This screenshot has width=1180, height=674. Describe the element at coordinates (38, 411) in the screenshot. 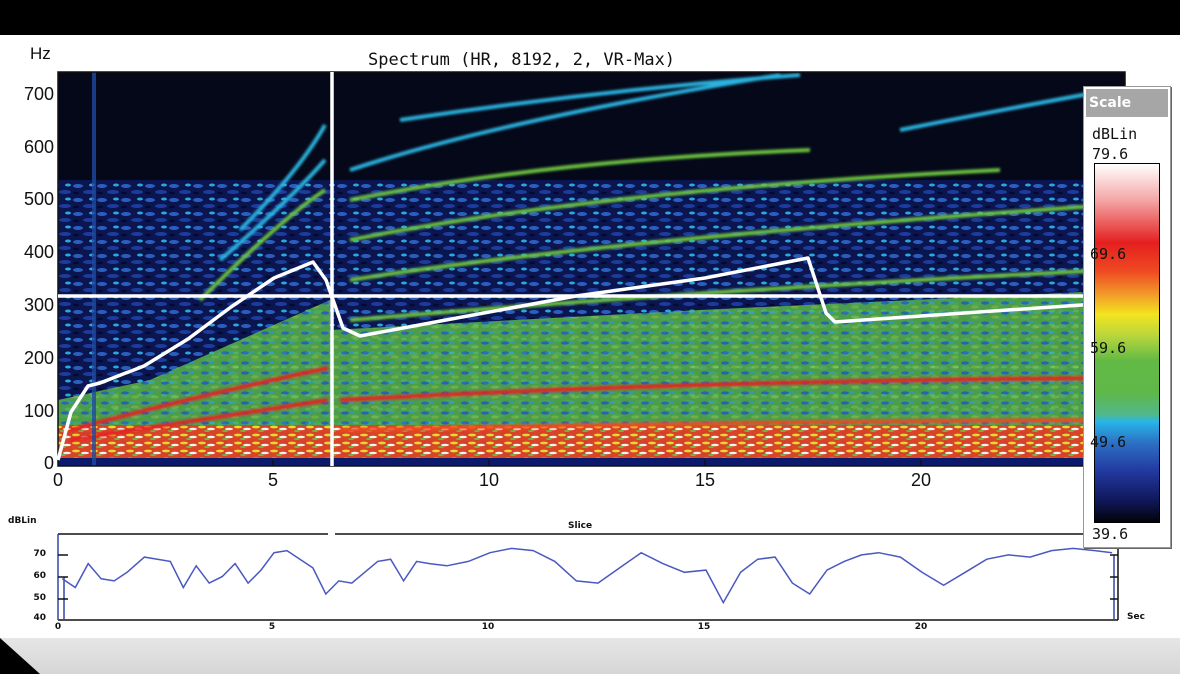

I see `y-tick-100: 100` at that location.